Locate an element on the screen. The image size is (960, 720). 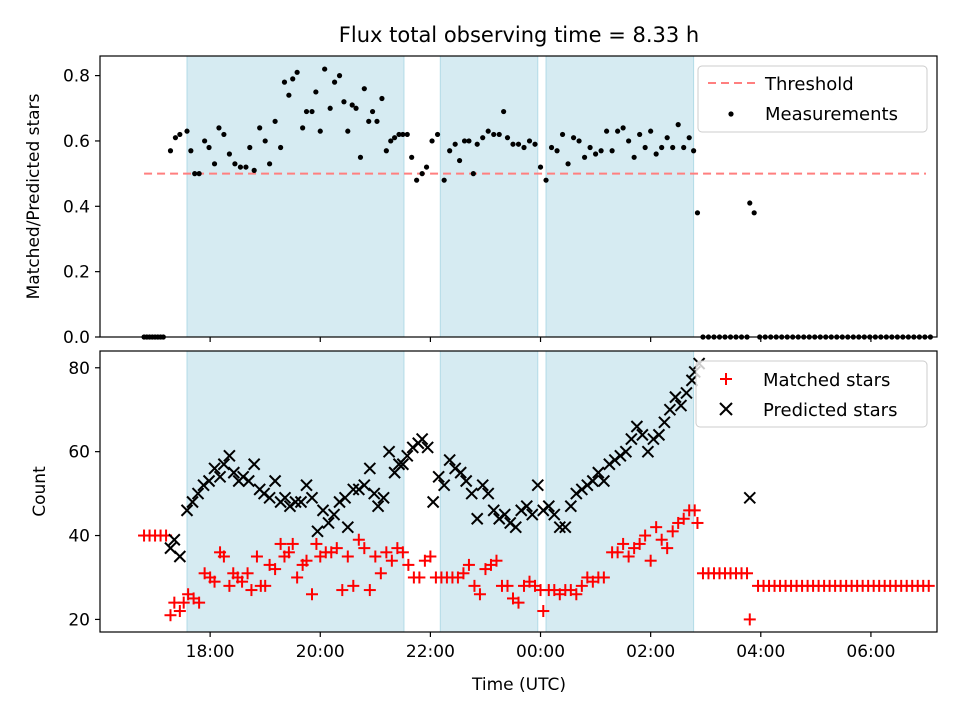
x-tick-label: 02:00 is located at coordinates (650, 652).